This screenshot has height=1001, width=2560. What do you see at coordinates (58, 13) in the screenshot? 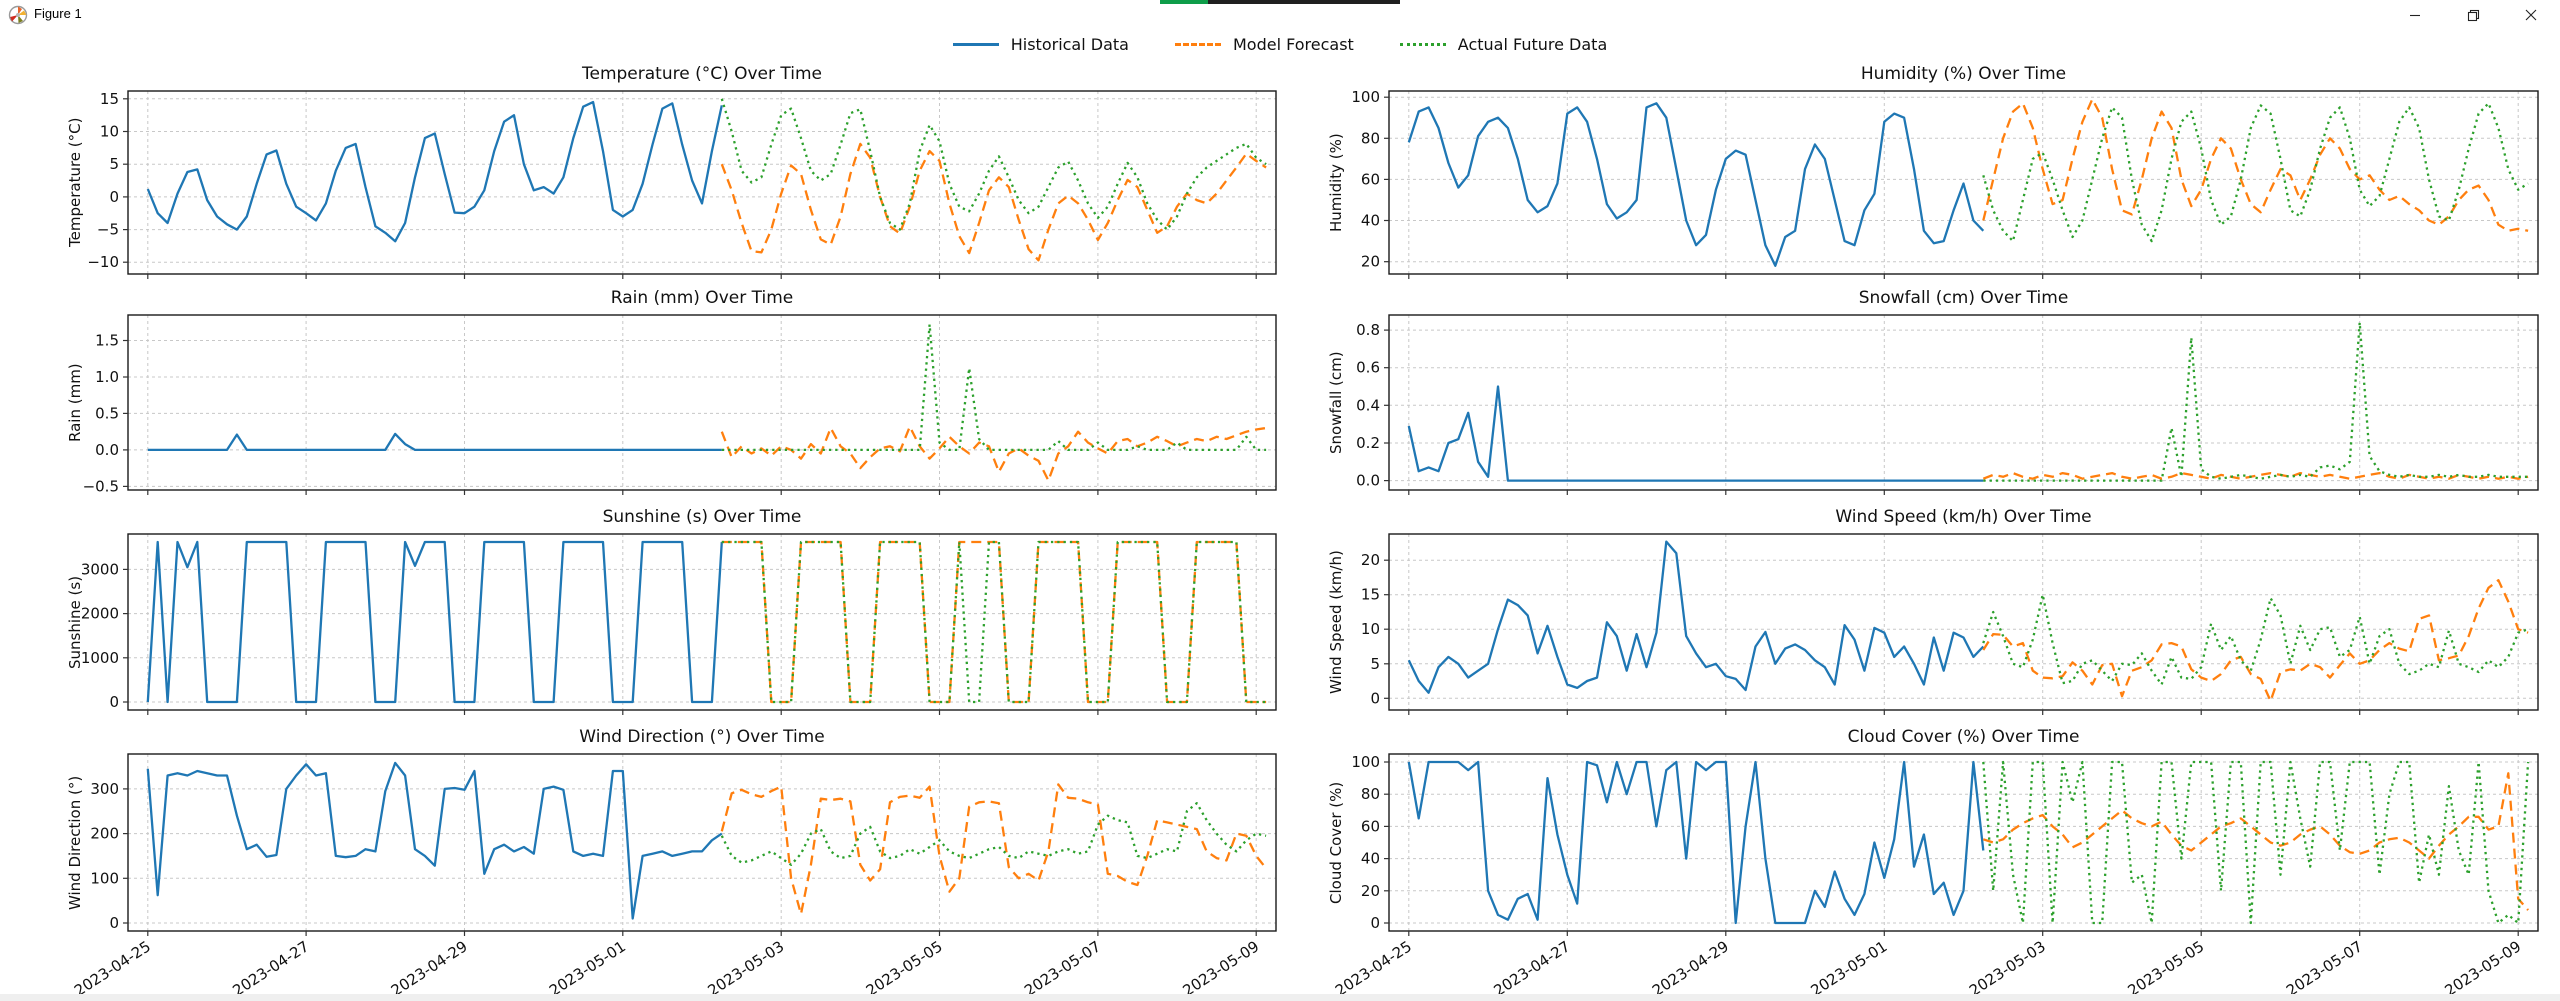
I see `window-title: Figure 1` at bounding box center [58, 13].